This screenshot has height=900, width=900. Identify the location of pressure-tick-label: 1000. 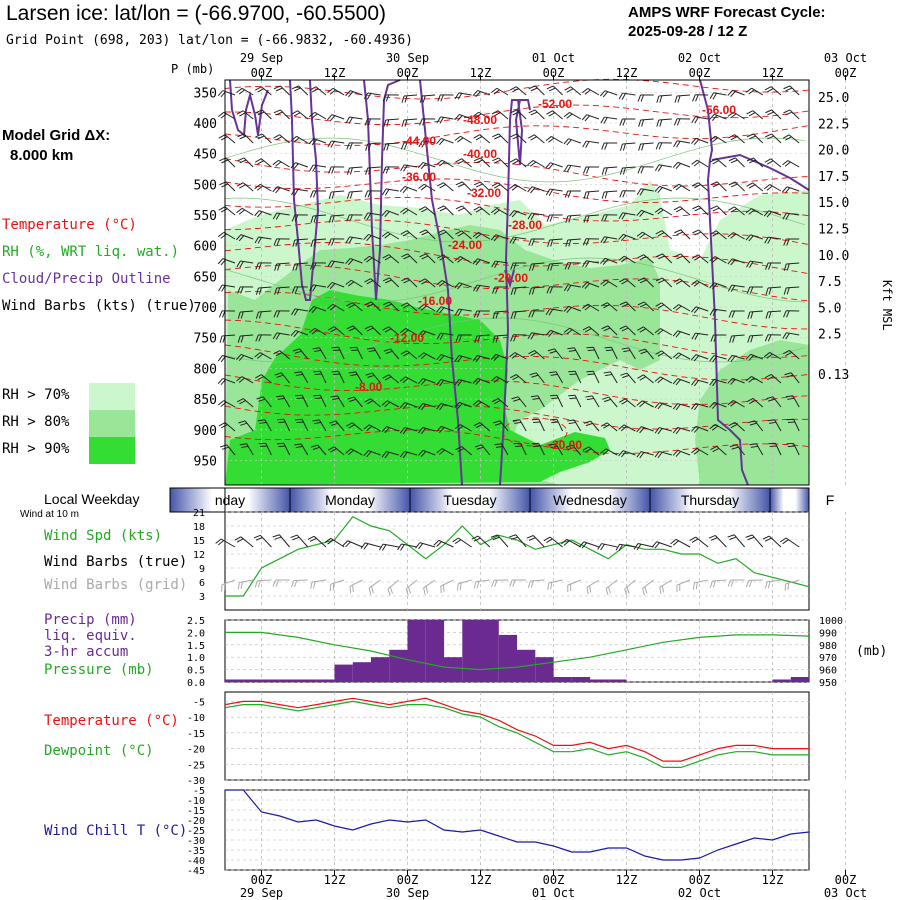
(831, 621).